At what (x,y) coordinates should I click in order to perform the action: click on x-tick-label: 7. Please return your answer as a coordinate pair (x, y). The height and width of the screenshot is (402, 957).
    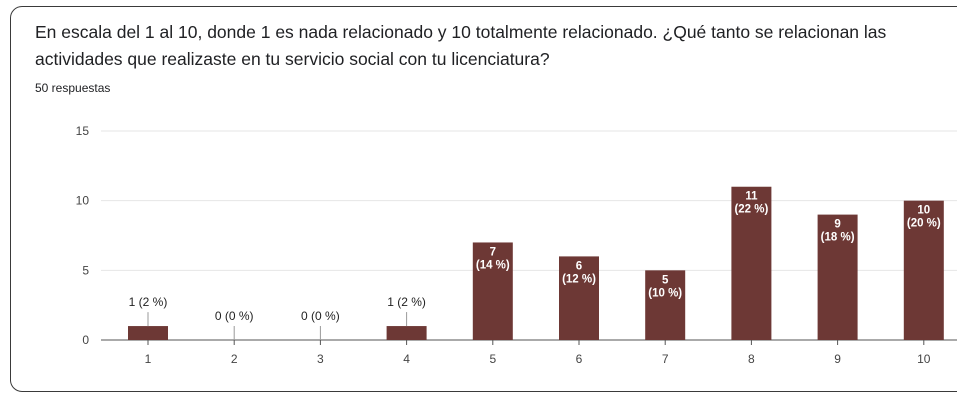
    Looking at the image, I should click on (665, 359).